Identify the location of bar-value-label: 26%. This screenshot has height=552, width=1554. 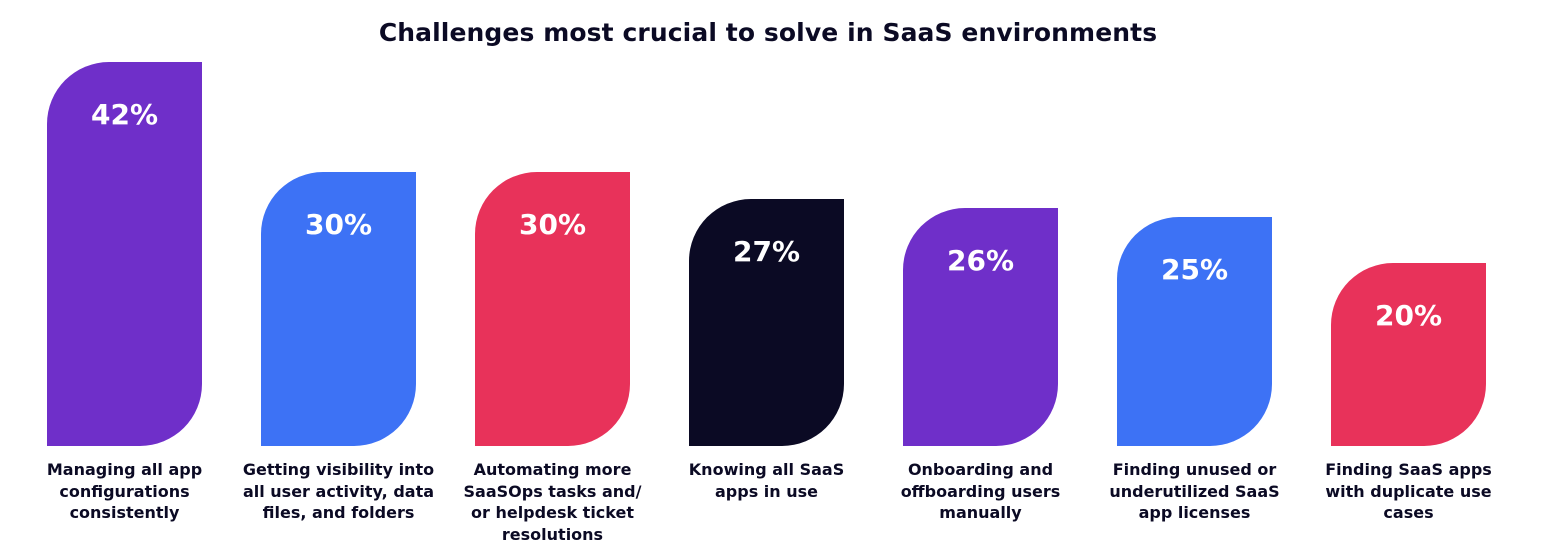
(980, 261).